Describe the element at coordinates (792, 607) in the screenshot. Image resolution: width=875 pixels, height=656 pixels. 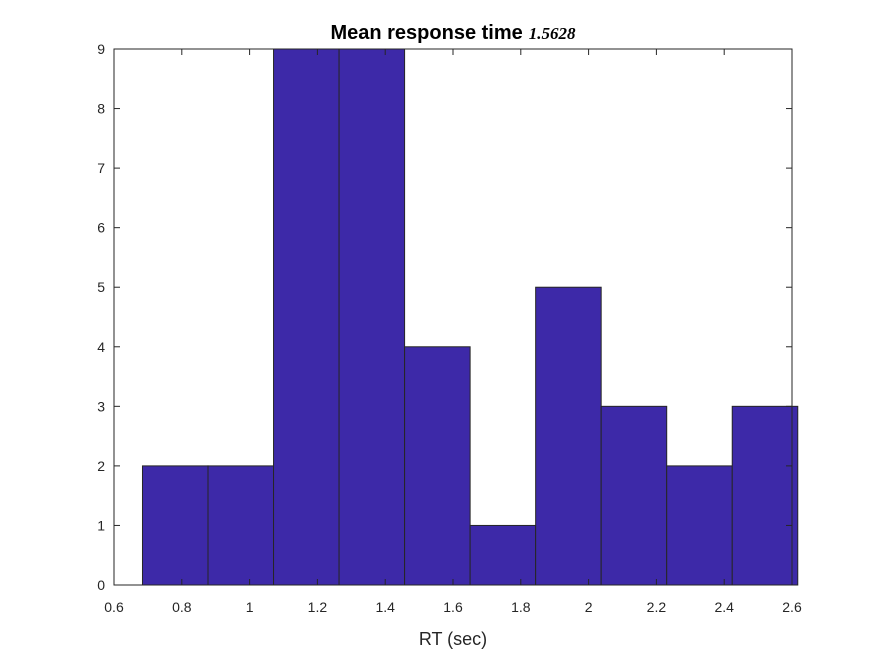
I see `x-tick-label: 2.6` at that location.